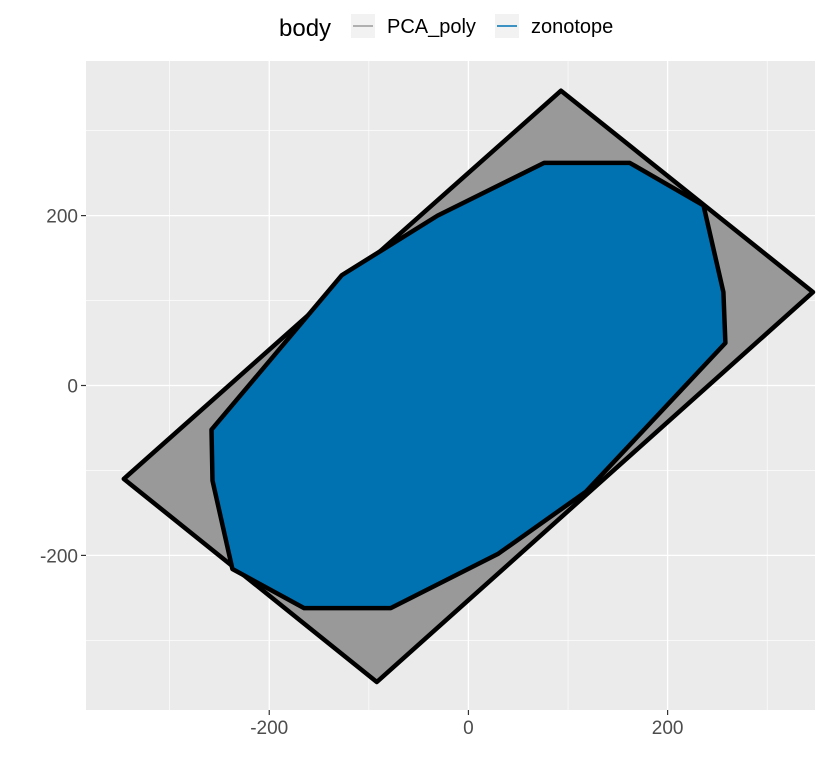  Describe the element at coordinates (72, 387) in the screenshot. I see `y-tick-label: 0` at that location.